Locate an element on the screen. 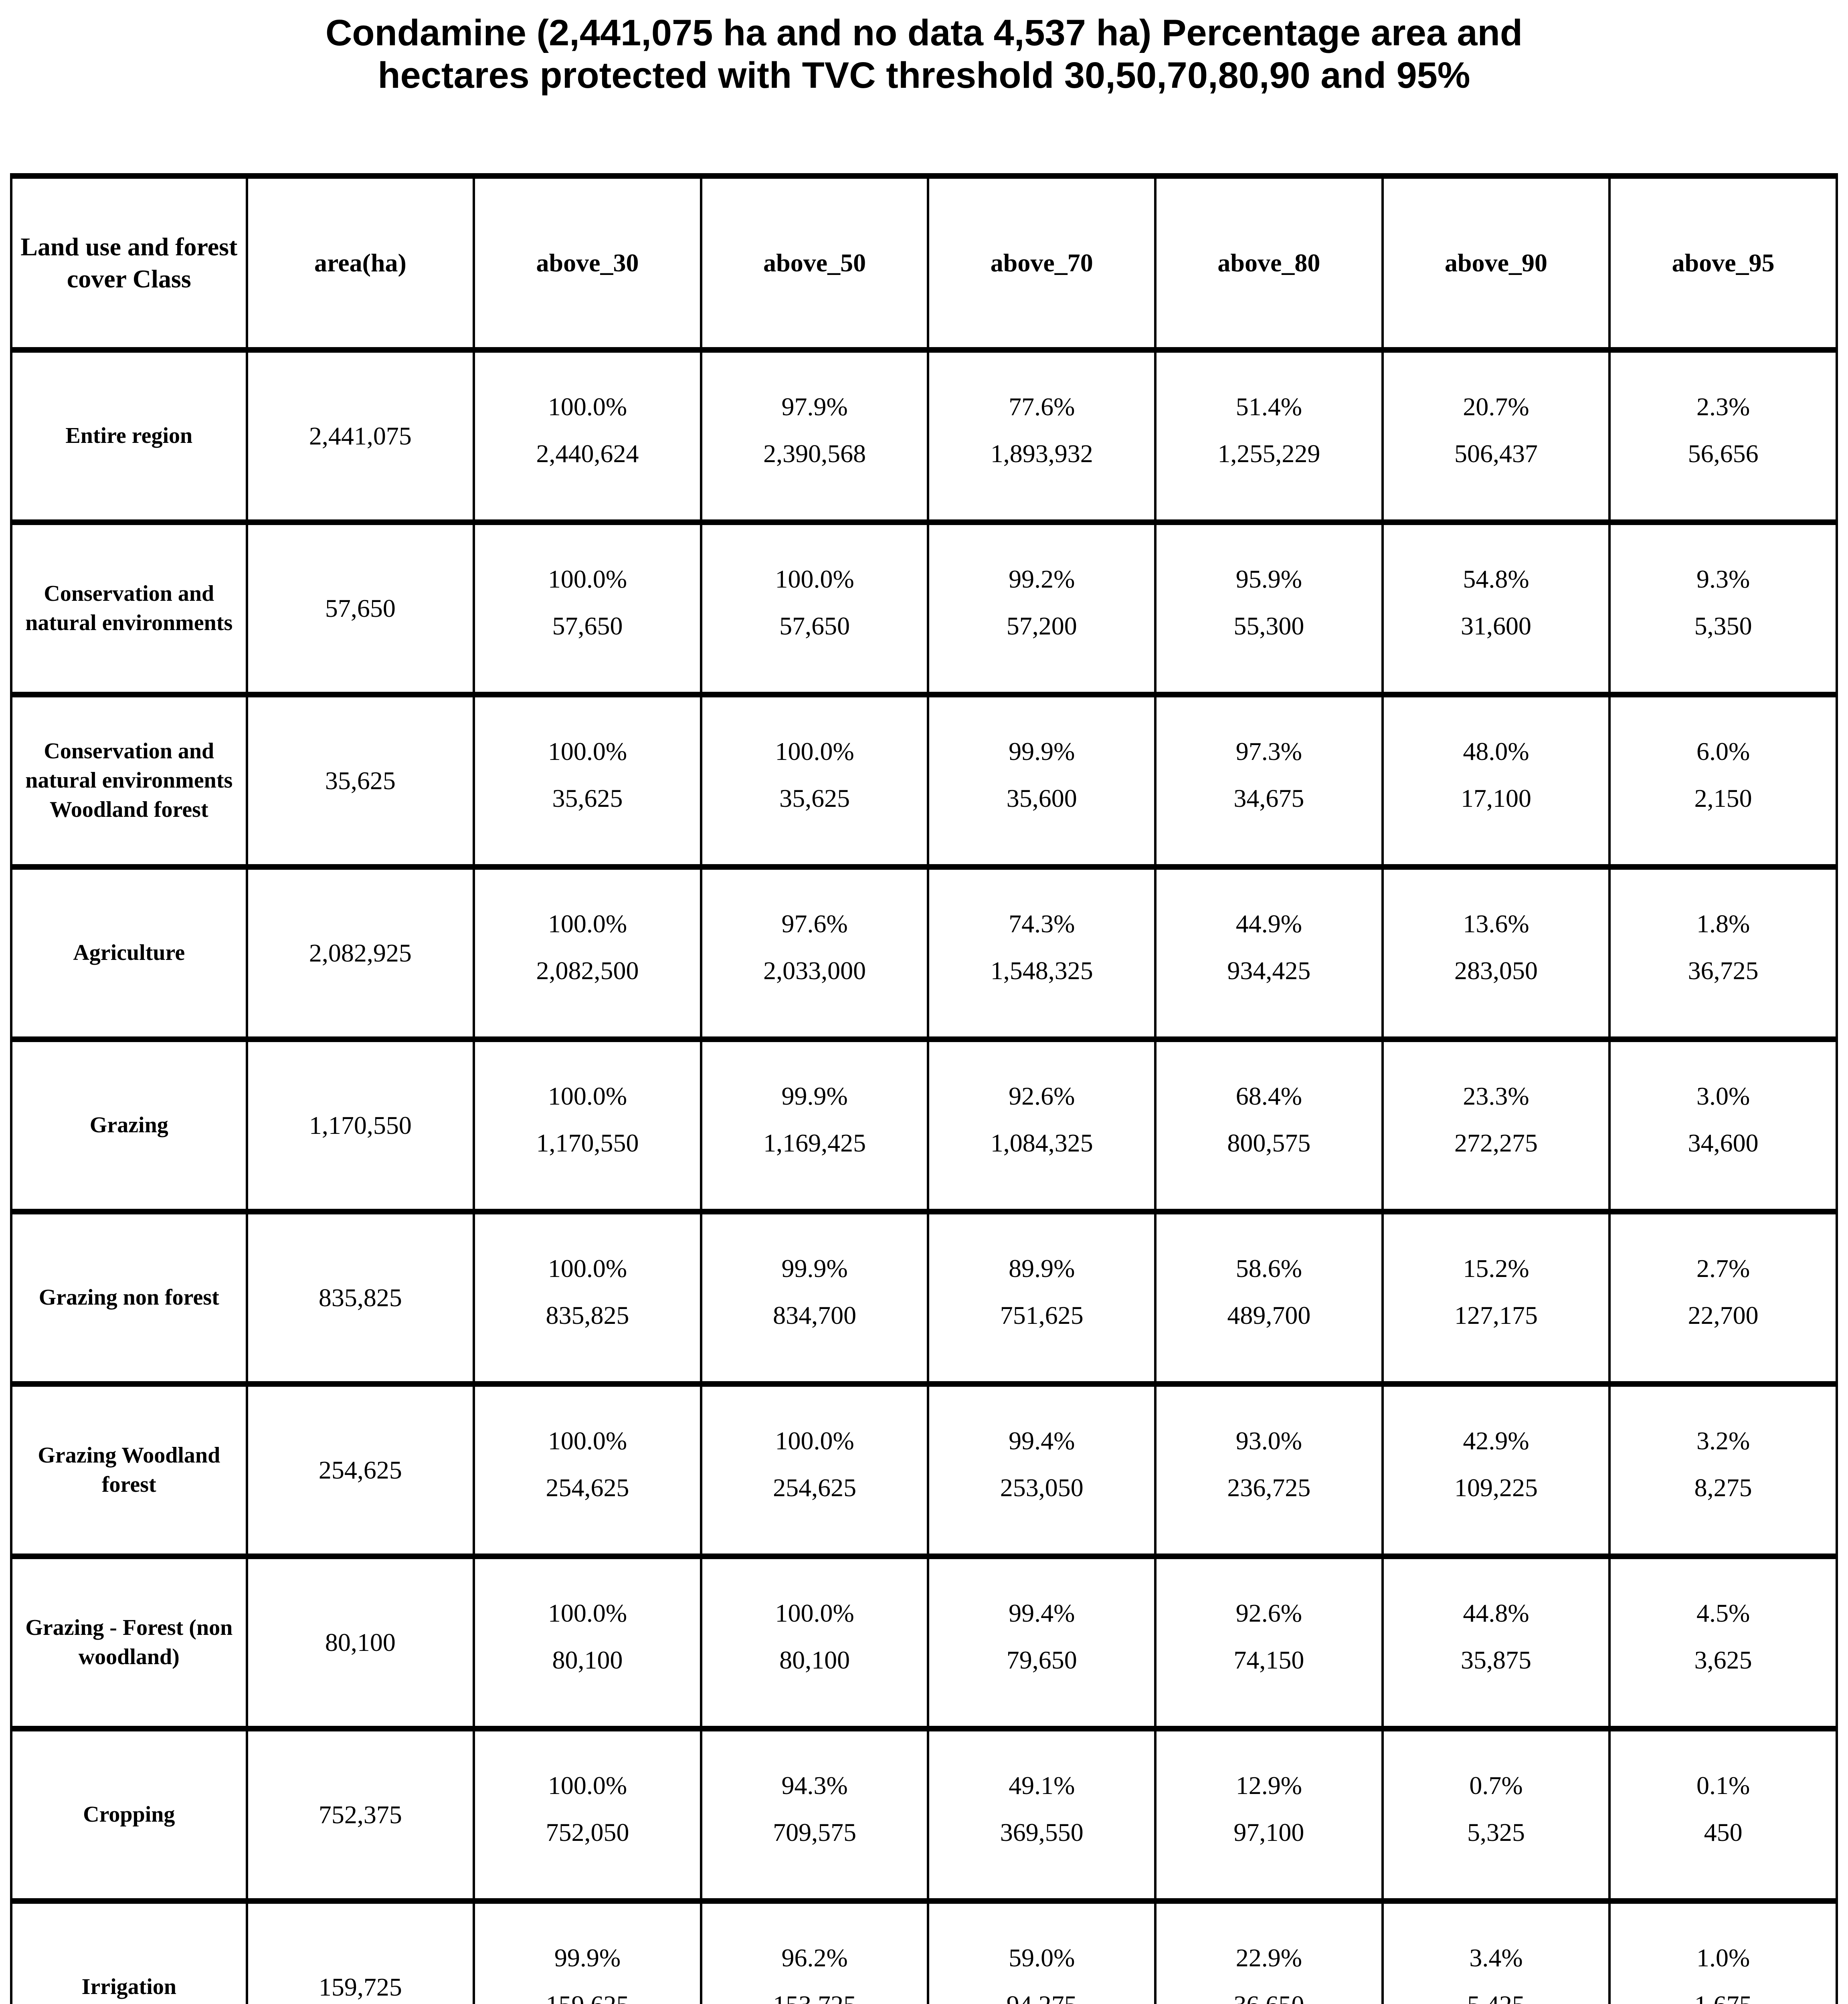 The image size is (1848, 2004). percent-value: 99.4% is located at coordinates (1042, 1612).